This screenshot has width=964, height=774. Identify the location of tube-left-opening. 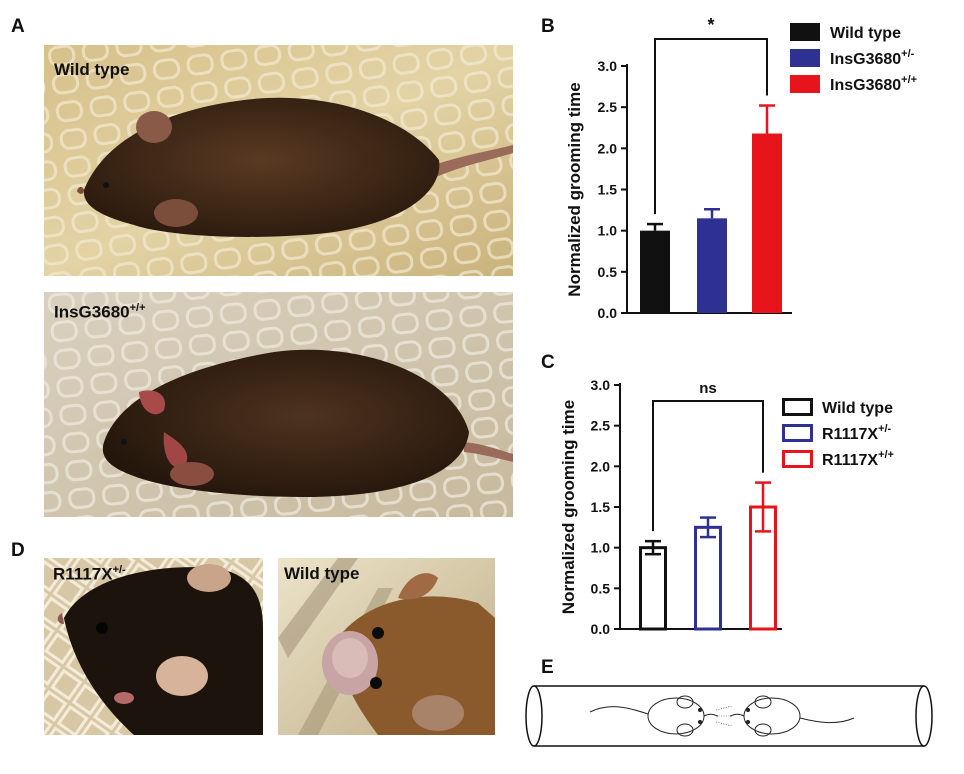
(534, 716).